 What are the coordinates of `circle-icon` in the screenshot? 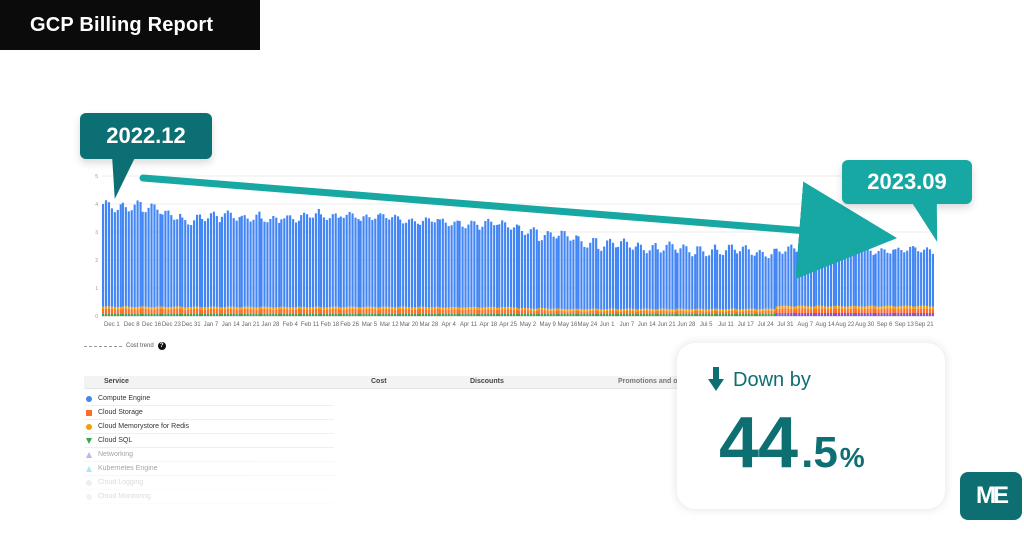 It's located at (89, 398).